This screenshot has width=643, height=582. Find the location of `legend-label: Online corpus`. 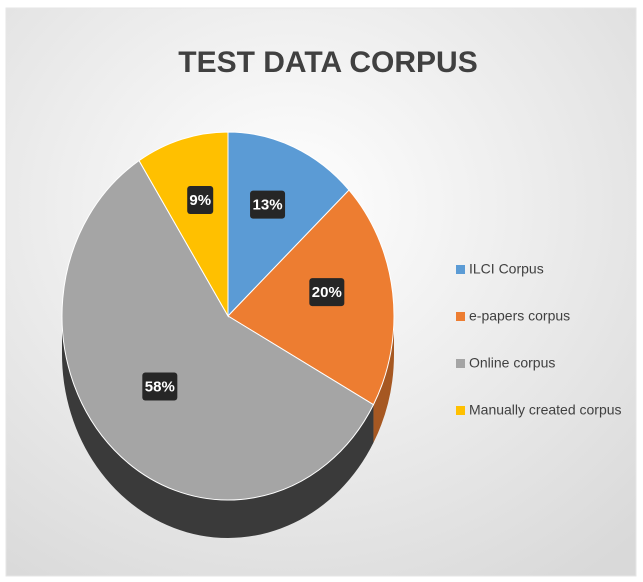

legend-label: Online corpus is located at coordinates (512, 363).